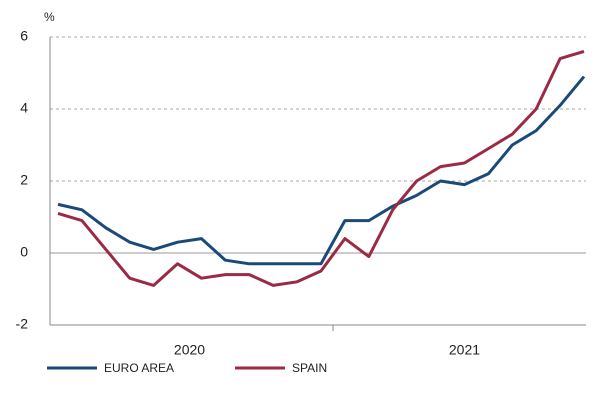  Describe the element at coordinates (22, 324) in the screenshot. I see `y-tick-label: -2` at that location.